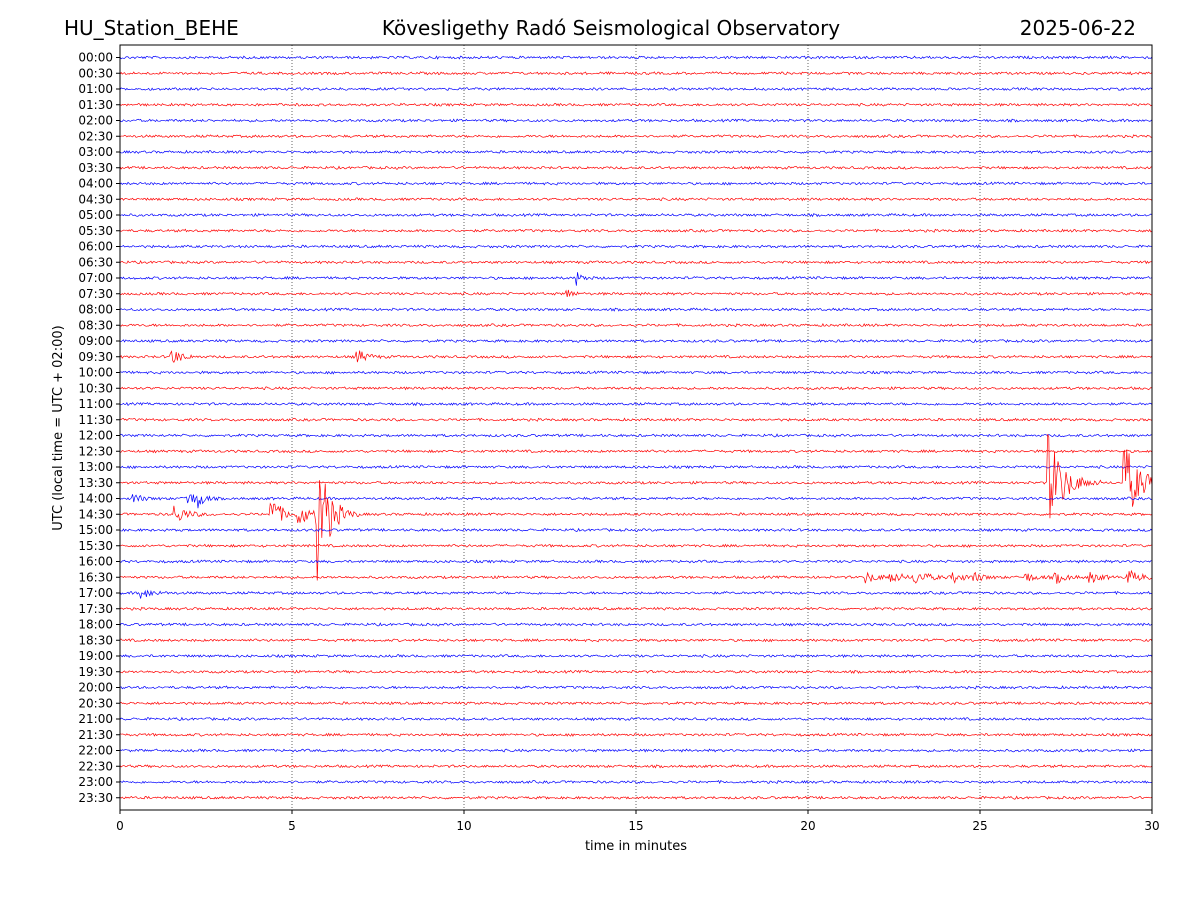 The height and width of the screenshot is (900, 1200). What do you see at coordinates (636, 57) in the screenshot?
I see `trace-row-00:00` at bounding box center [636, 57].